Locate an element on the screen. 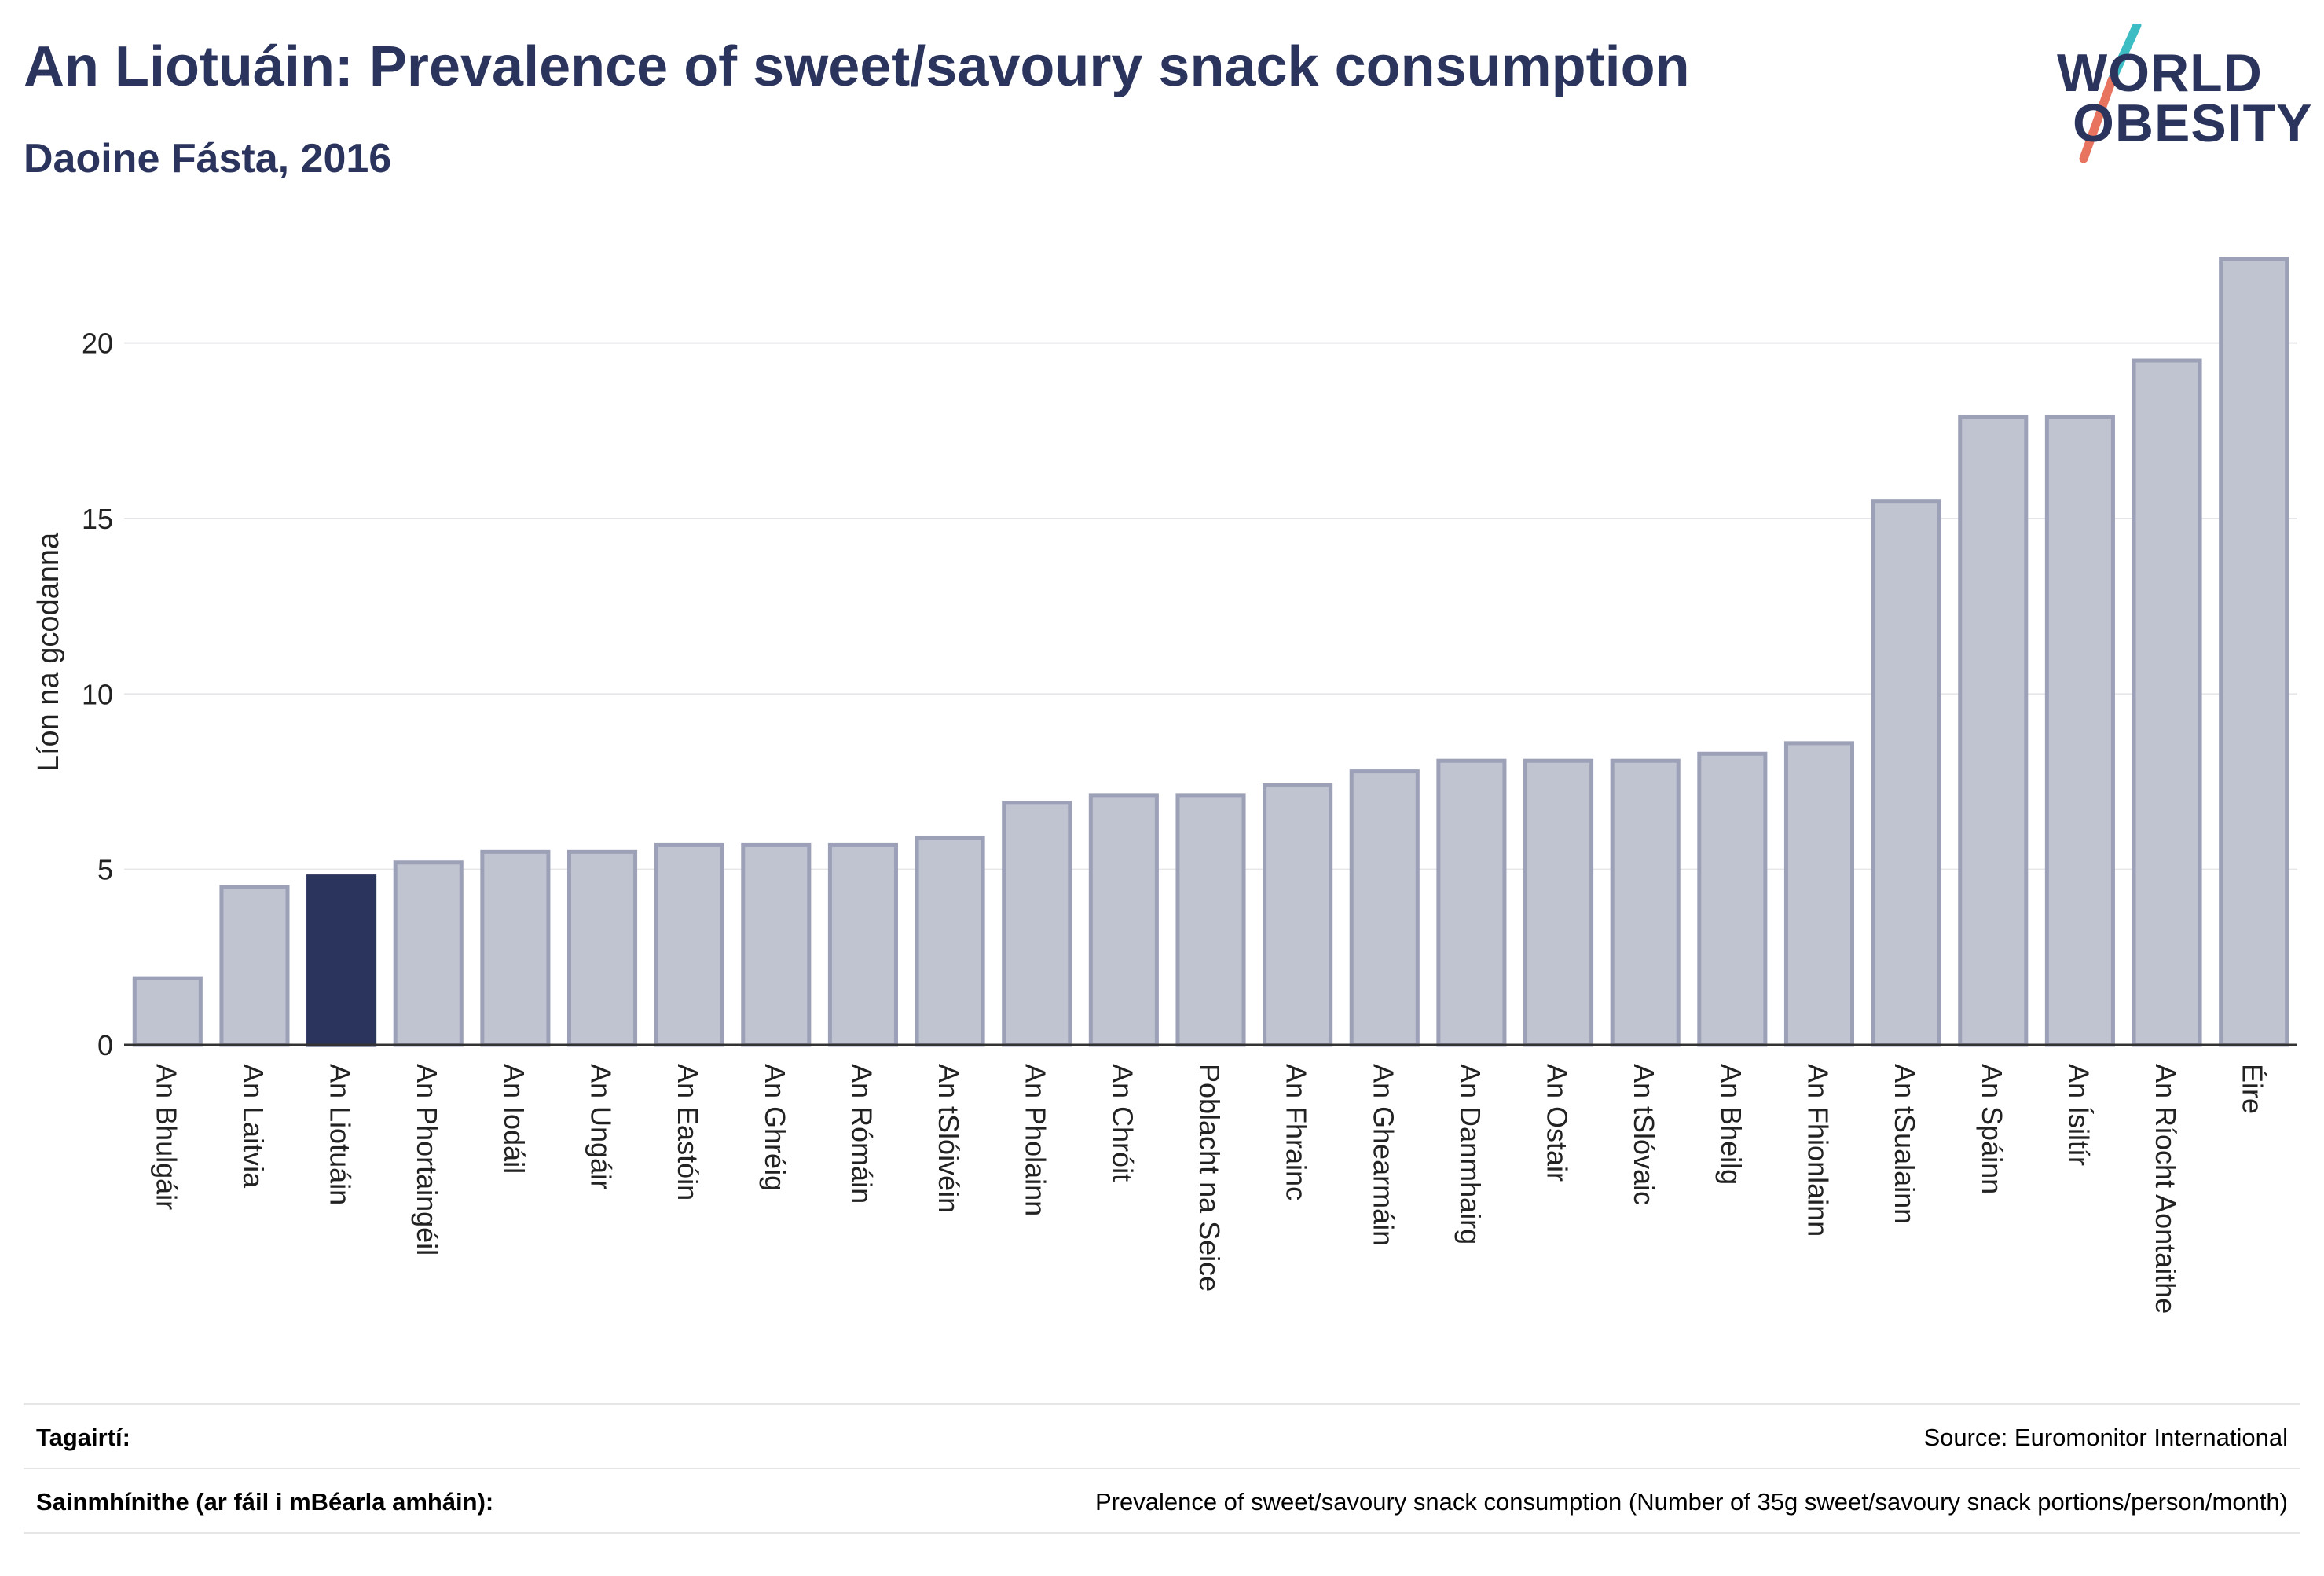 Image resolution: width=2324 pixels, height=1576 pixels. logo-text-obesity: OBESITY is located at coordinates (2193, 123).